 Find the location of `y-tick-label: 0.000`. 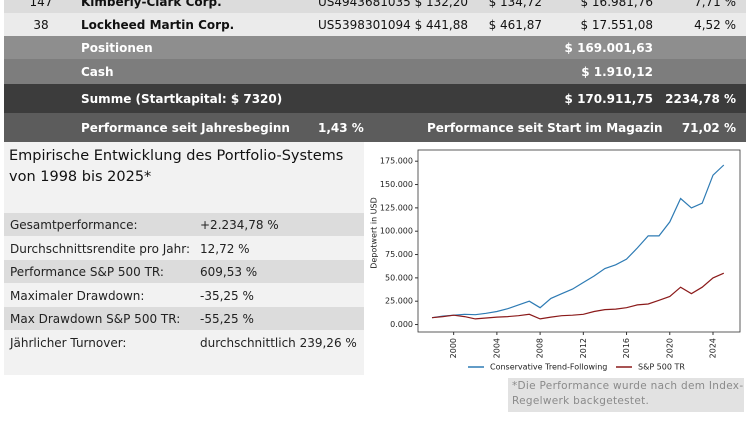

y-tick-label: 0.000 is located at coordinates (401, 324).